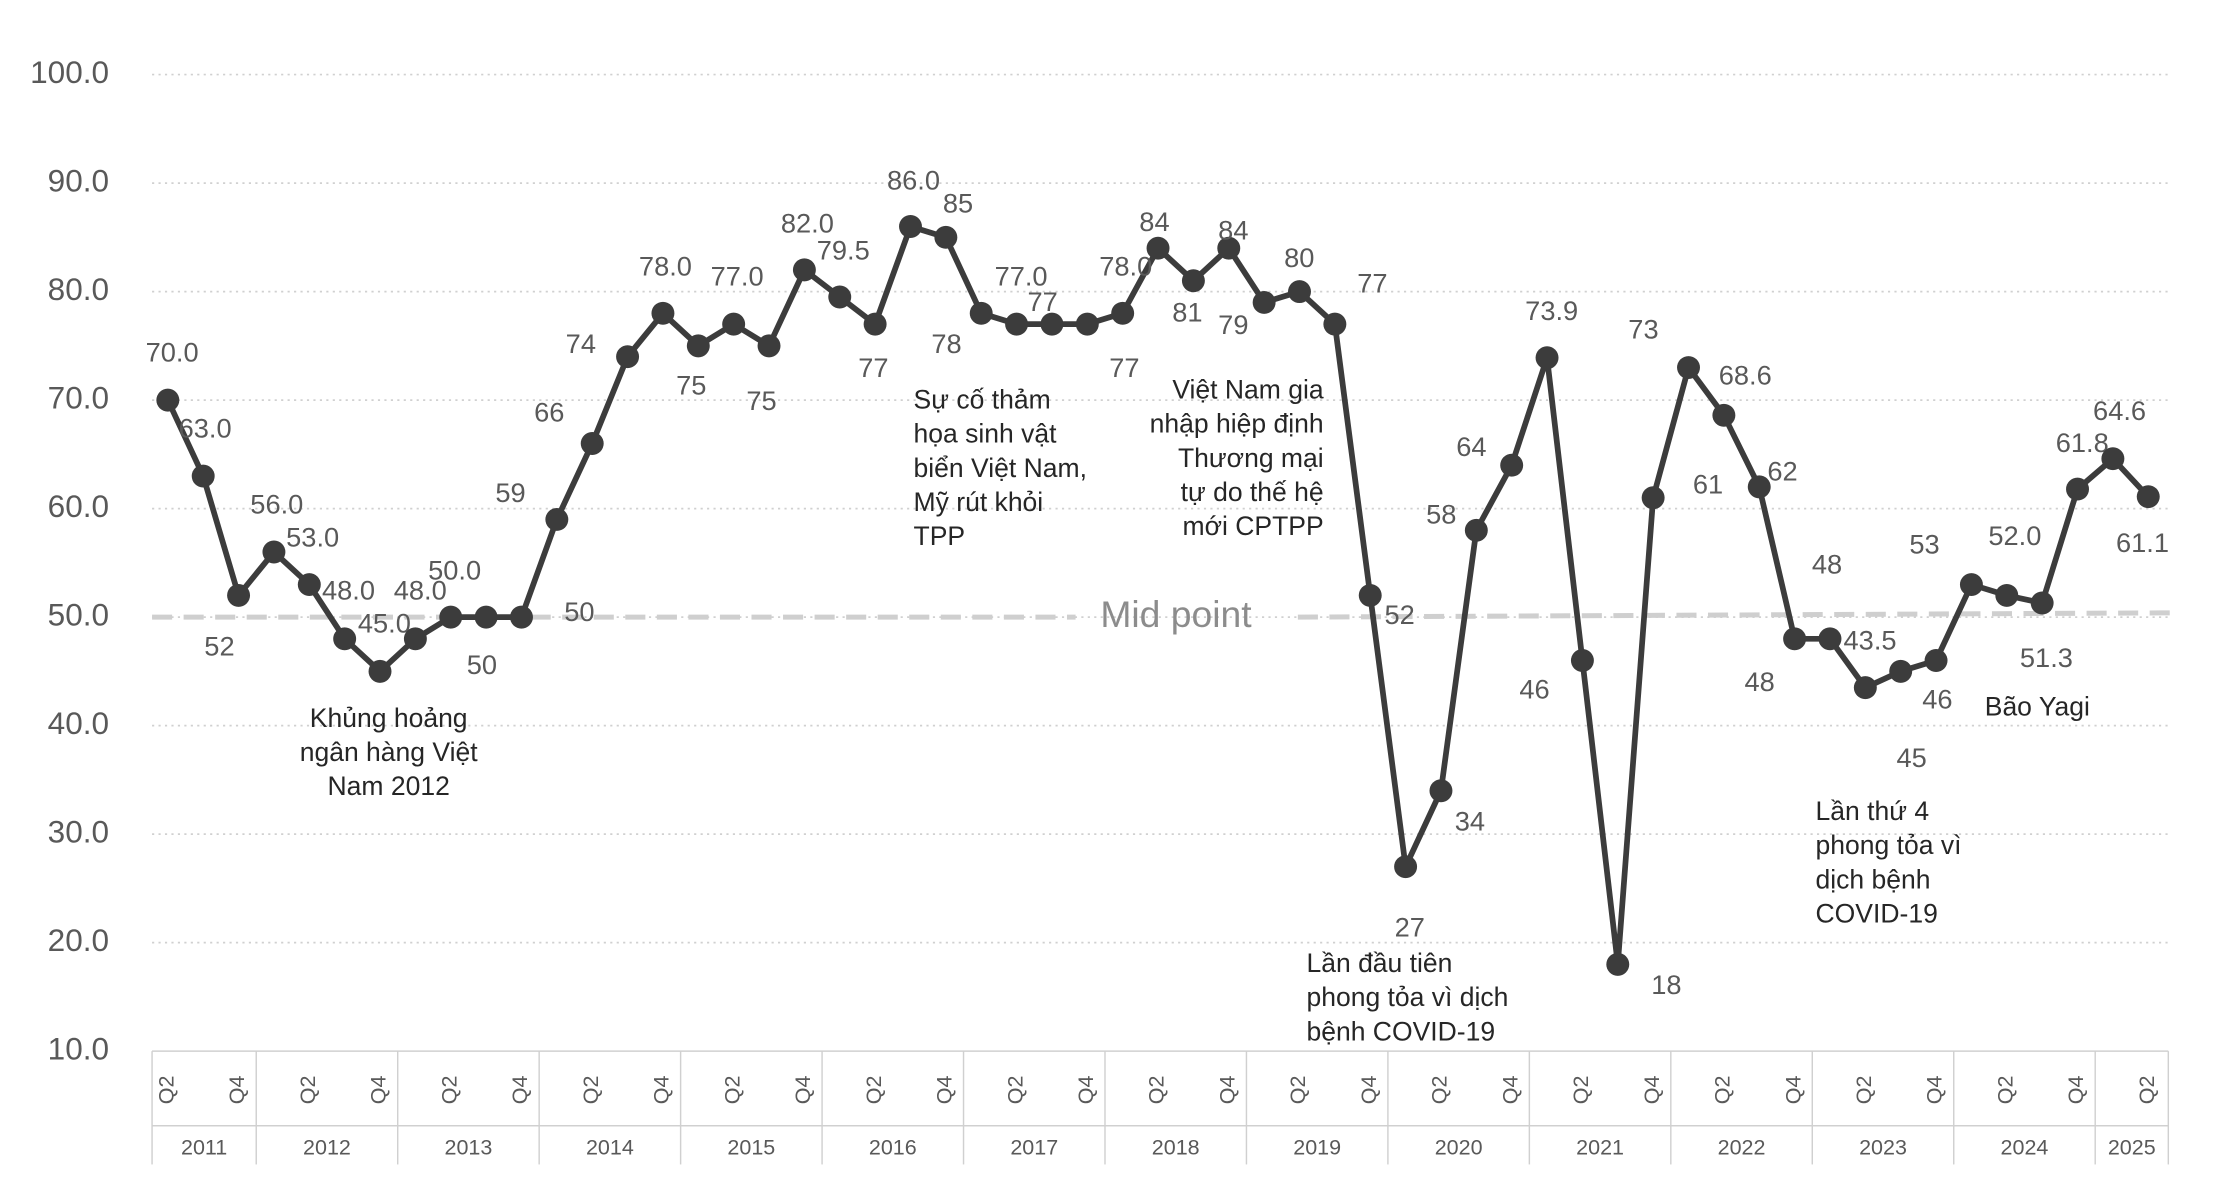 Image resolution: width=2220 pixels, height=1198 pixels. What do you see at coordinates (1924, 544) in the screenshot?
I see `data-label: 53` at bounding box center [1924, 544].